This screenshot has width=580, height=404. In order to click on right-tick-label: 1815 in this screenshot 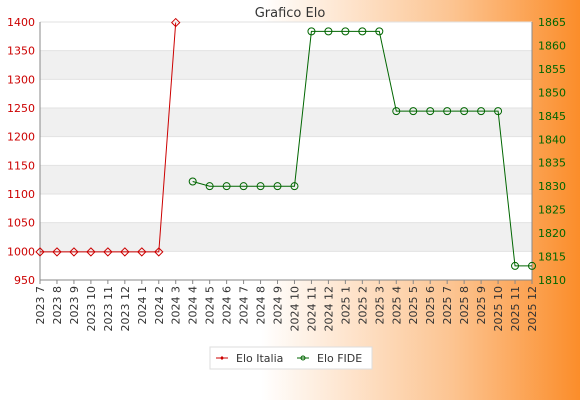, I will do `click(552, 257)`.